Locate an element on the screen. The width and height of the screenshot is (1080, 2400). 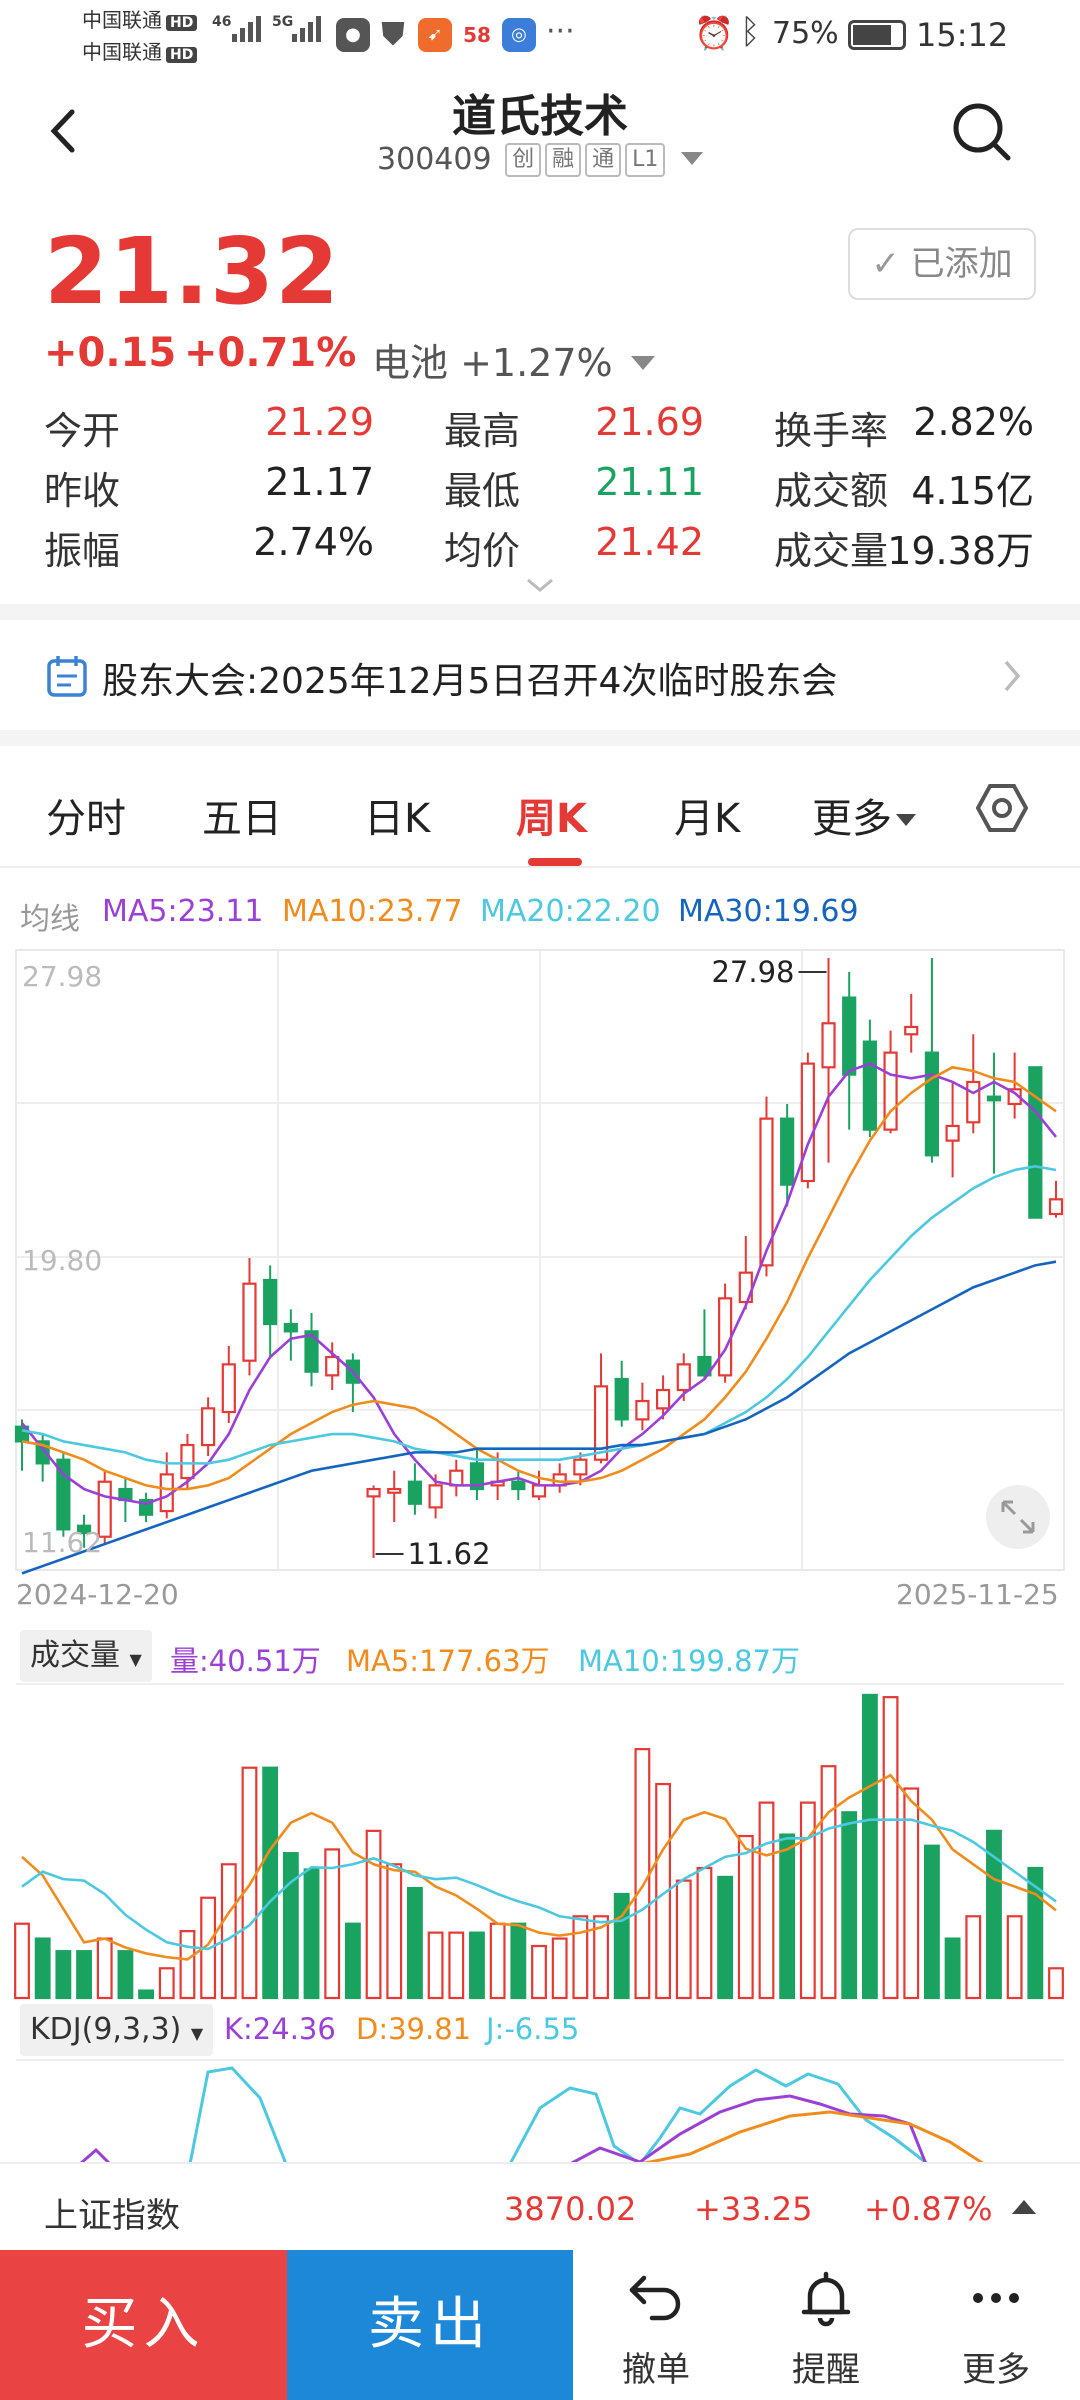
quote-label-high: 最高 is located at coordinates (482, 431).